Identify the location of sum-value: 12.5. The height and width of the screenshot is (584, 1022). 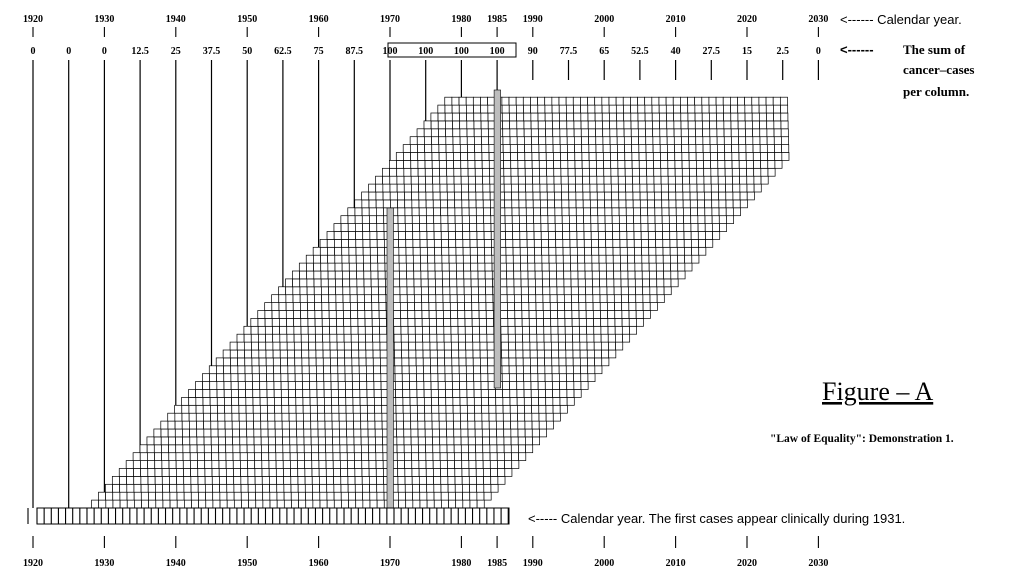
(140, 51).